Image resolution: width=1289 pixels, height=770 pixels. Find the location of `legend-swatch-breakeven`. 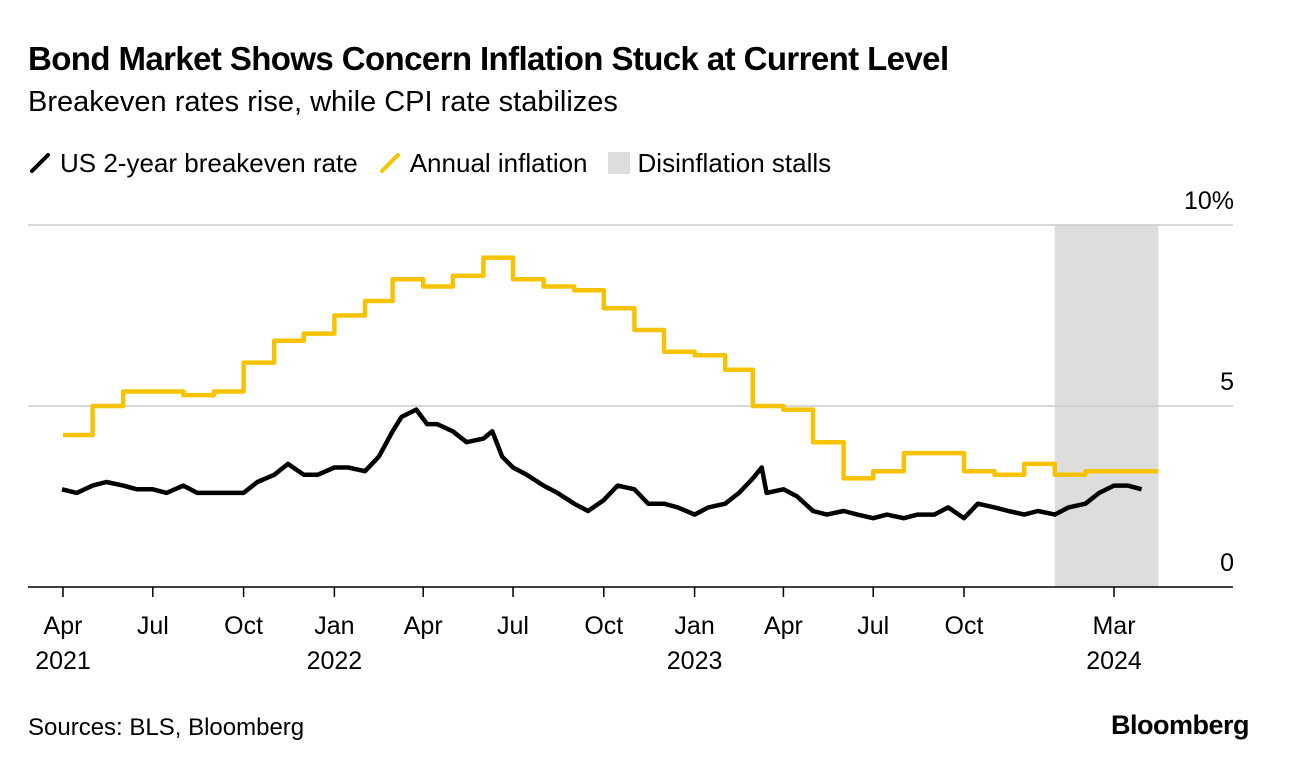

legend-swatch-breakeven is located at coordinates (40, 163).